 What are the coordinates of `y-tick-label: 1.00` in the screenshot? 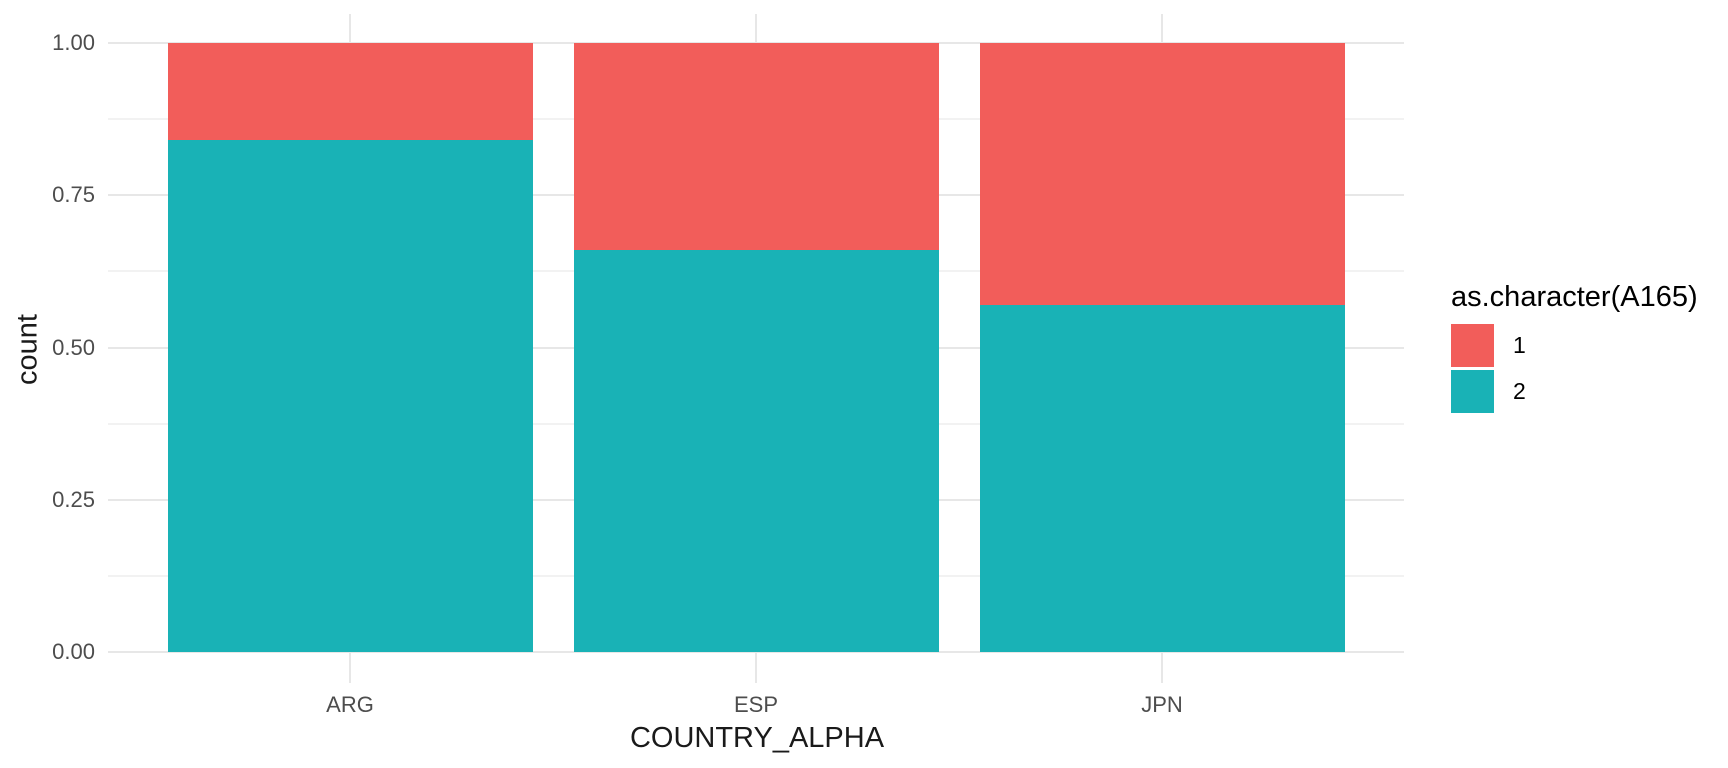 It's located at (73, 42).